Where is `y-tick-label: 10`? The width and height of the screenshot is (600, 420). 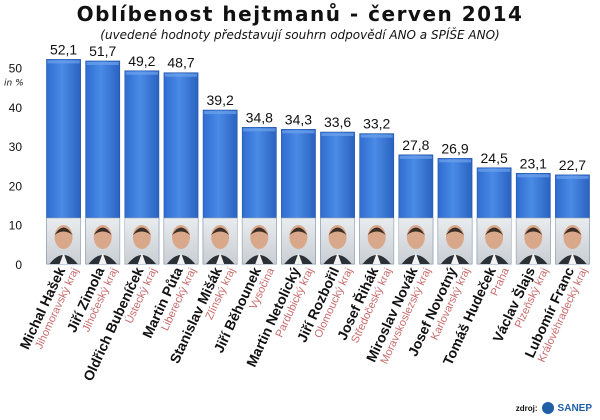
y-tick-label: 10 is located at coordinates (16, 226).